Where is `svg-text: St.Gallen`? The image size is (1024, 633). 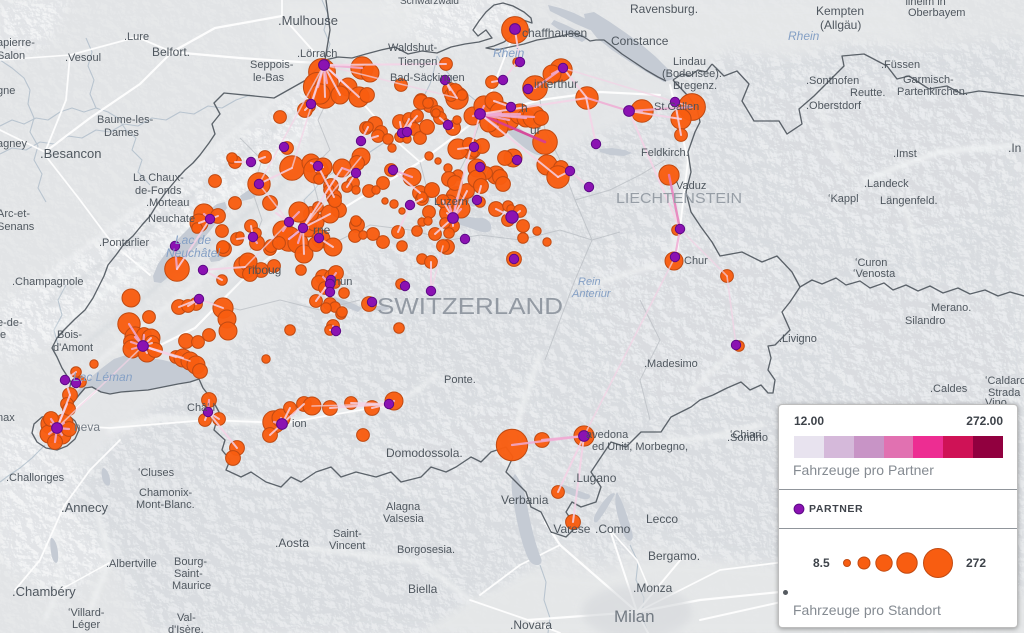 svg-text: St.Gallen is located at coordinates (676, 107).